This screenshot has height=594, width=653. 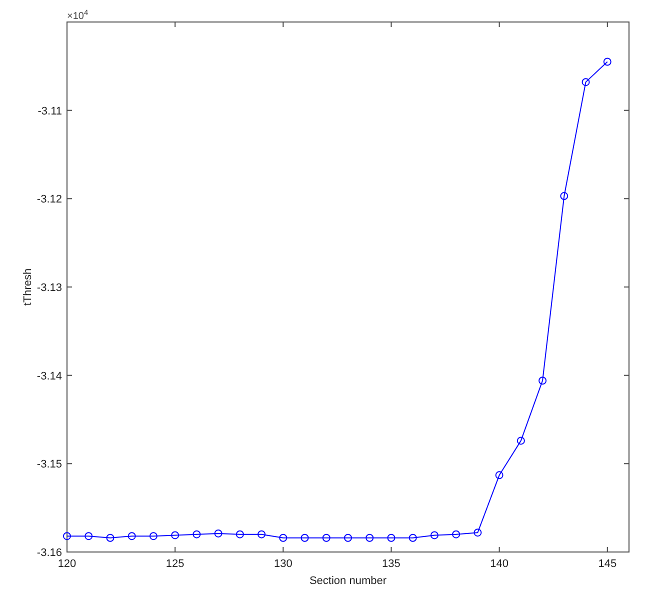 What do you see at coordinates (49, 288) in the screenshot?
I see `y-tick-label: -3.13` at bounding box center [49, 288].